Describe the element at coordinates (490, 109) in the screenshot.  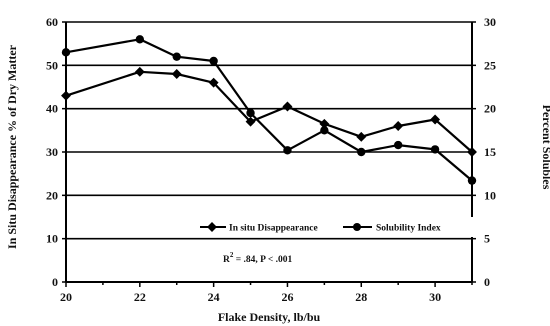
I see `y2-tick-label-20: 20` at that location.